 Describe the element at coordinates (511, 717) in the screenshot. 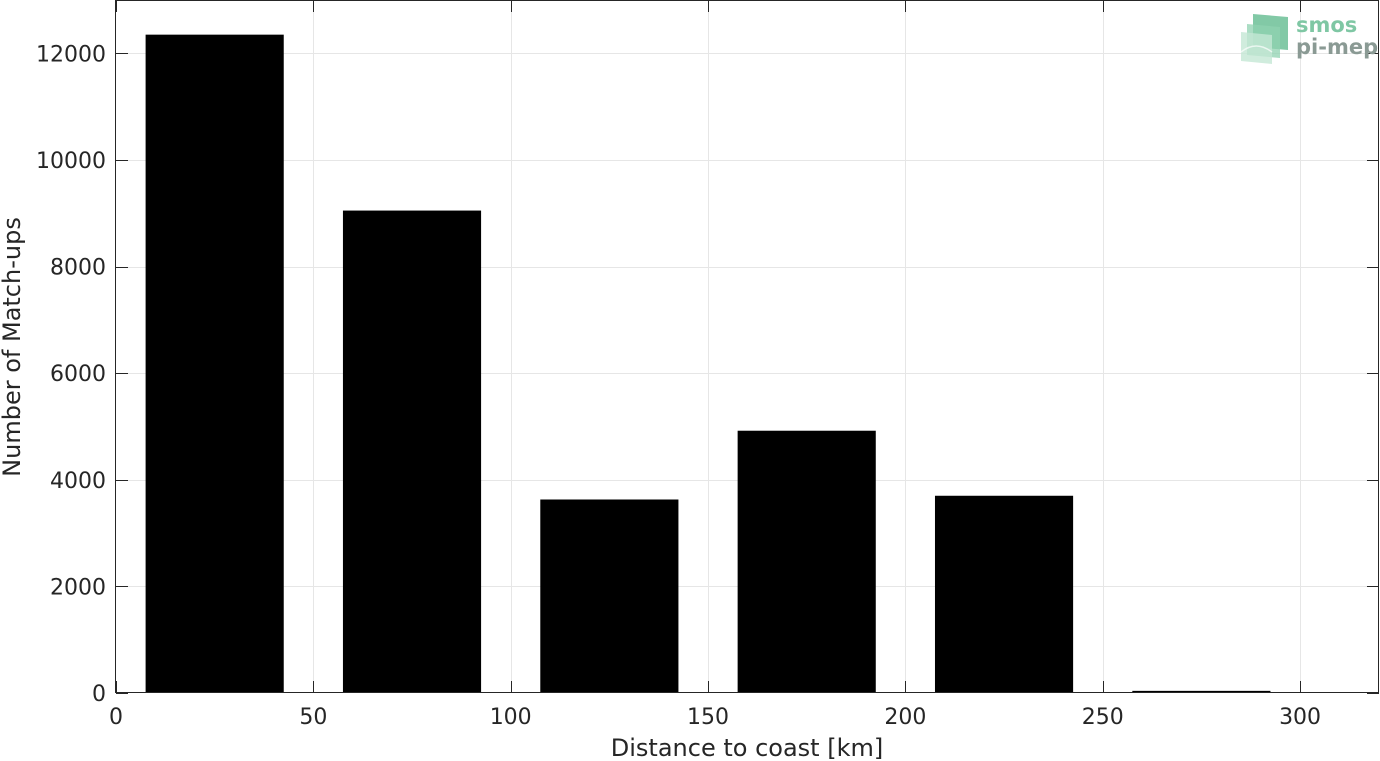

I see `x-tick-label: 100` at that location.